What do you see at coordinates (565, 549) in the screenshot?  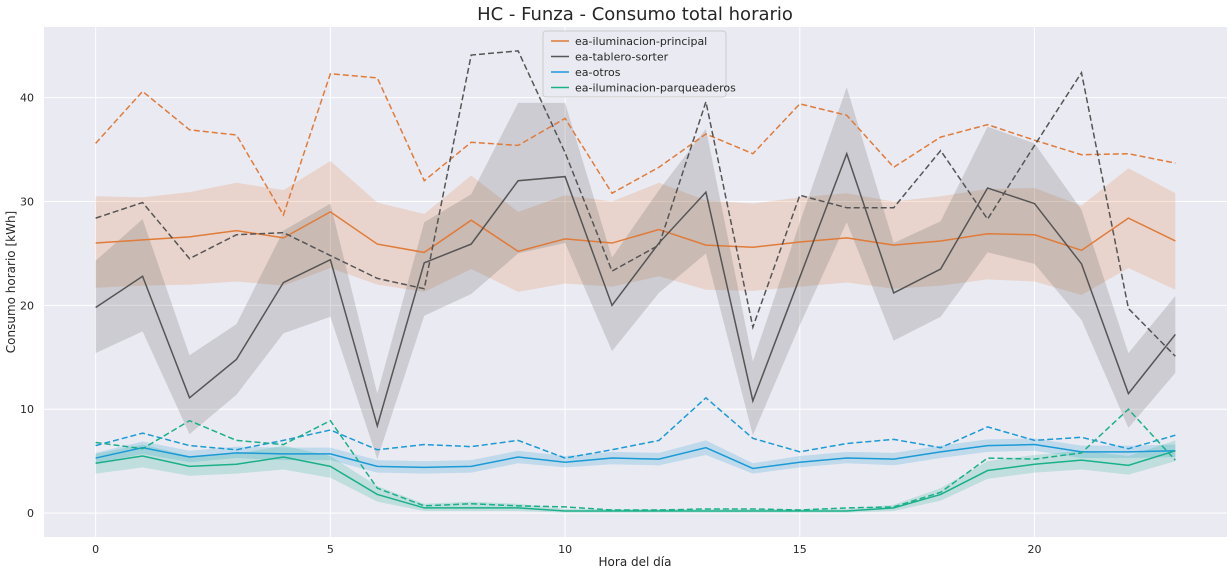 I see `x-tick-label: 10` at bounding box center [565, 549].